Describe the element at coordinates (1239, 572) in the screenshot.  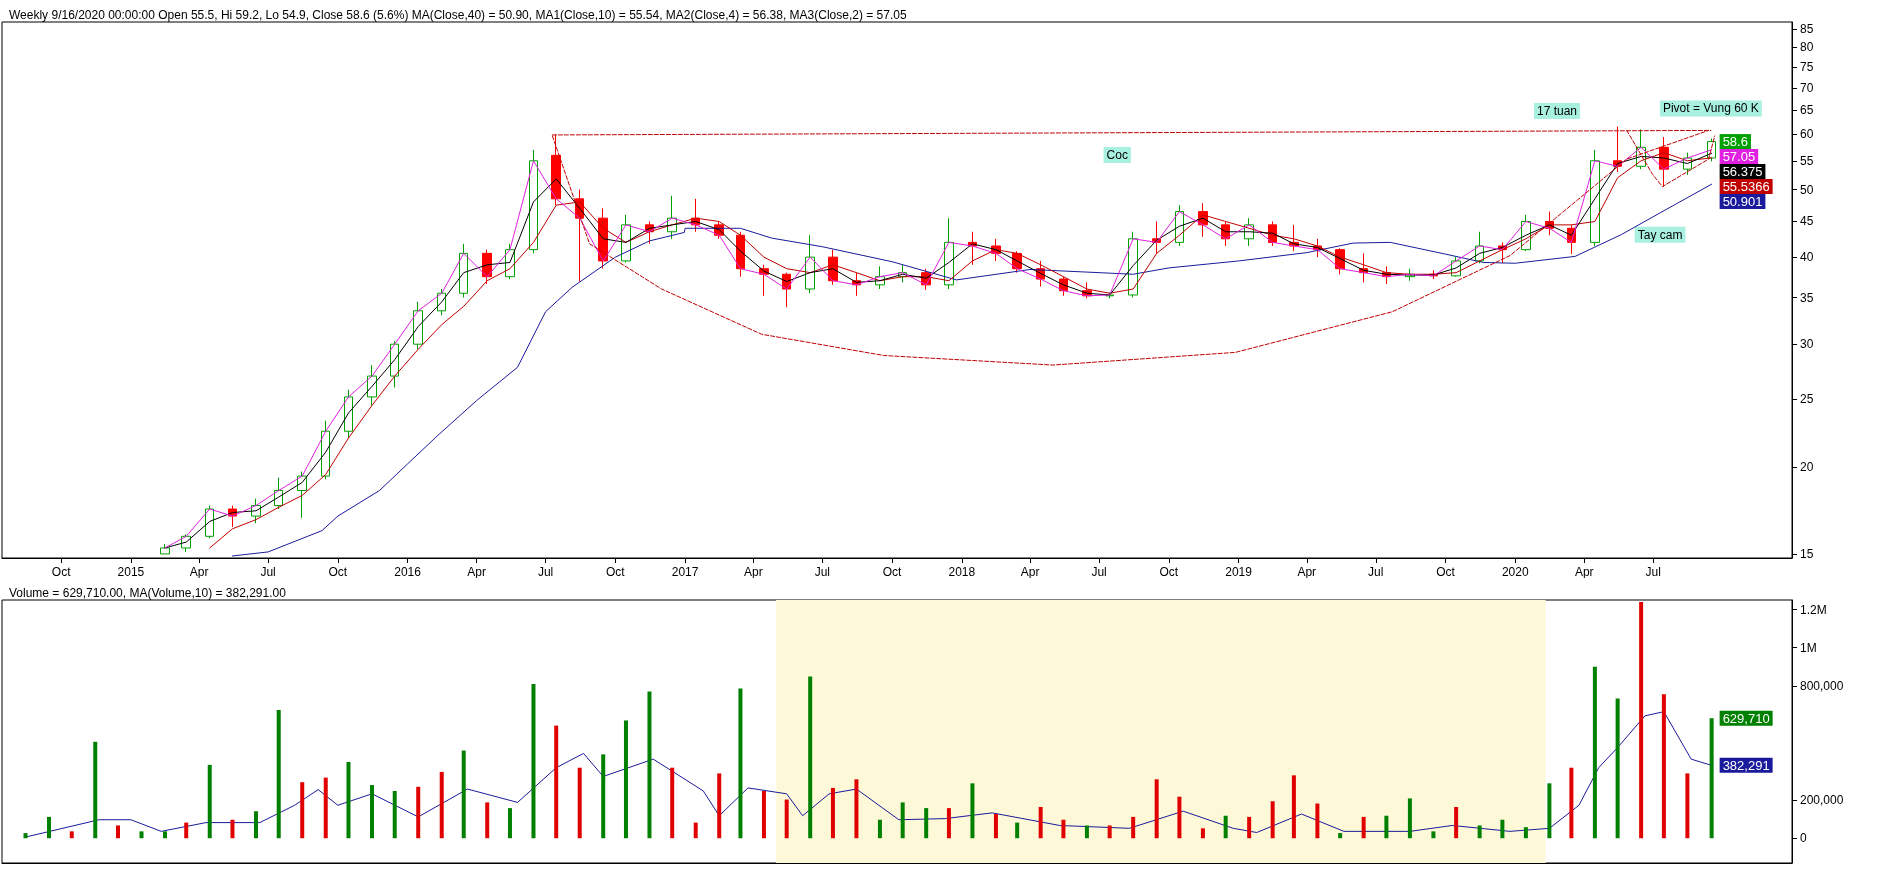
I see `x-tick-label: 2019` at that location.